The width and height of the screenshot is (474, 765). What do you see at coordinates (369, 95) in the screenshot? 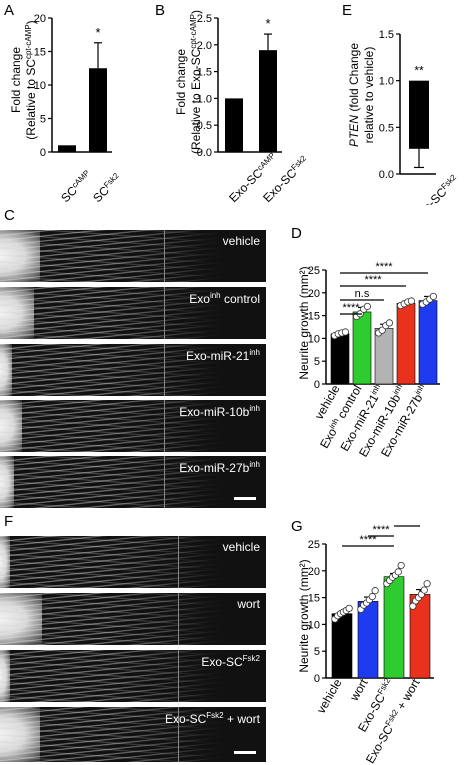
I see `chart-e-ylabel-2: relative to vehicle)` at bounding box center [369, 95].